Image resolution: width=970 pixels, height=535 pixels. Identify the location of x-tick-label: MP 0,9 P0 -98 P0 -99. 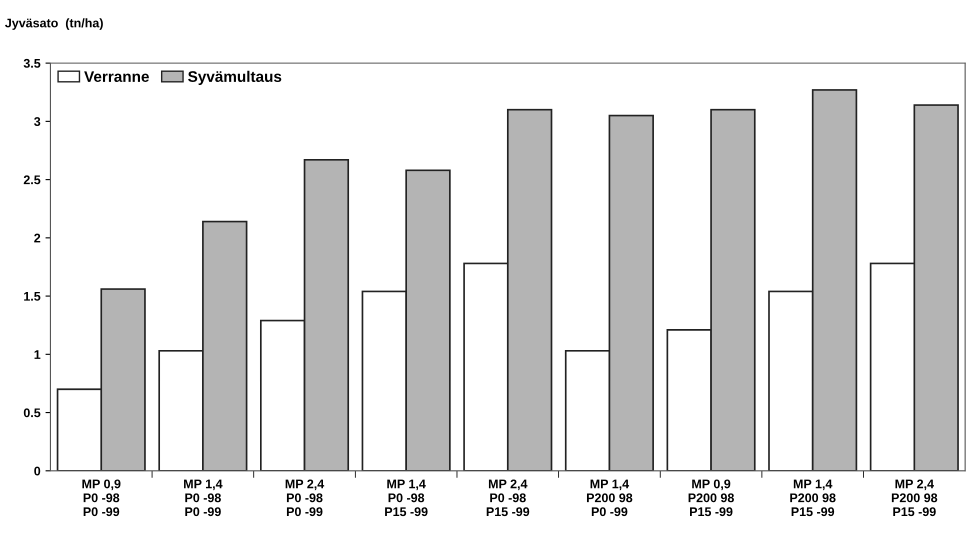
(101, 497).